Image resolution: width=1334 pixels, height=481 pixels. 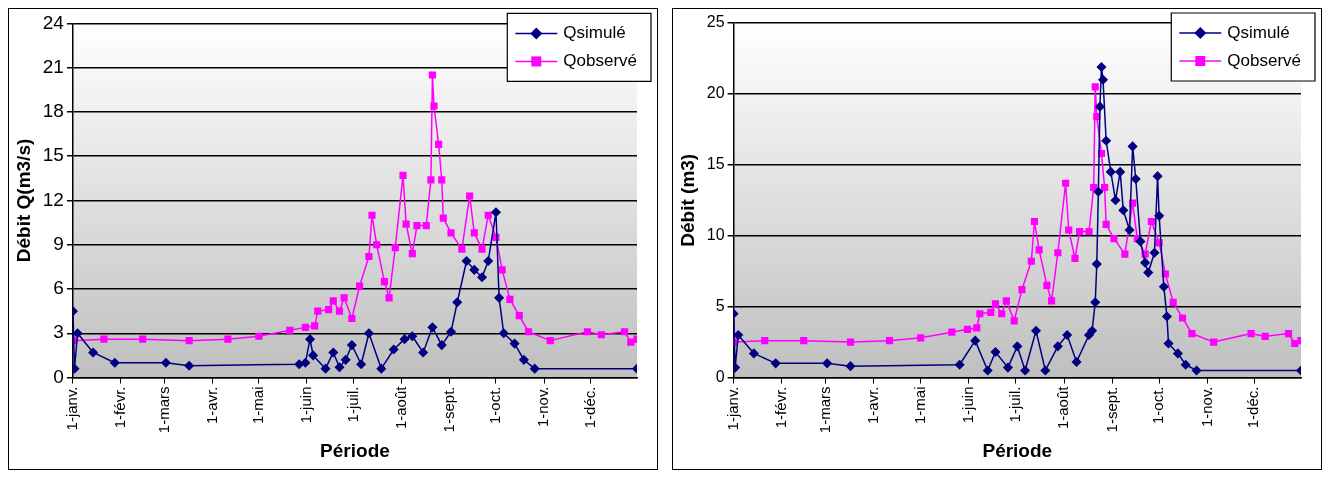 I want to click on x-tick-label: 1-juin, so click(x=968, y=405).